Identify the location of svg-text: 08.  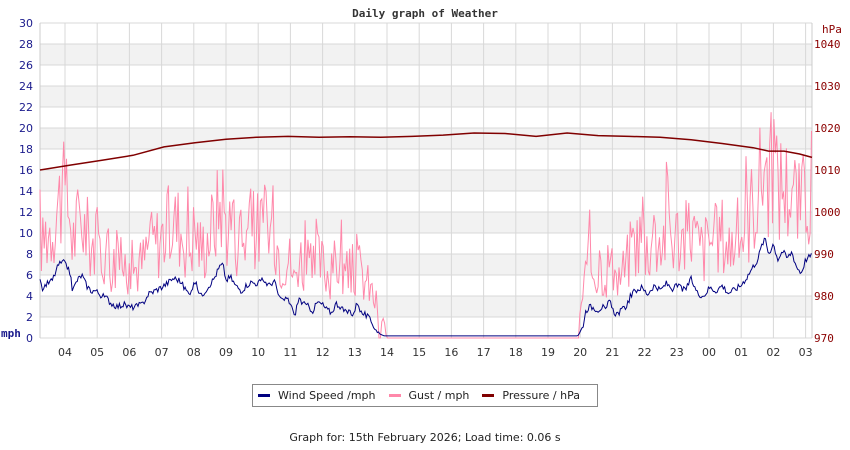
(194, 352).